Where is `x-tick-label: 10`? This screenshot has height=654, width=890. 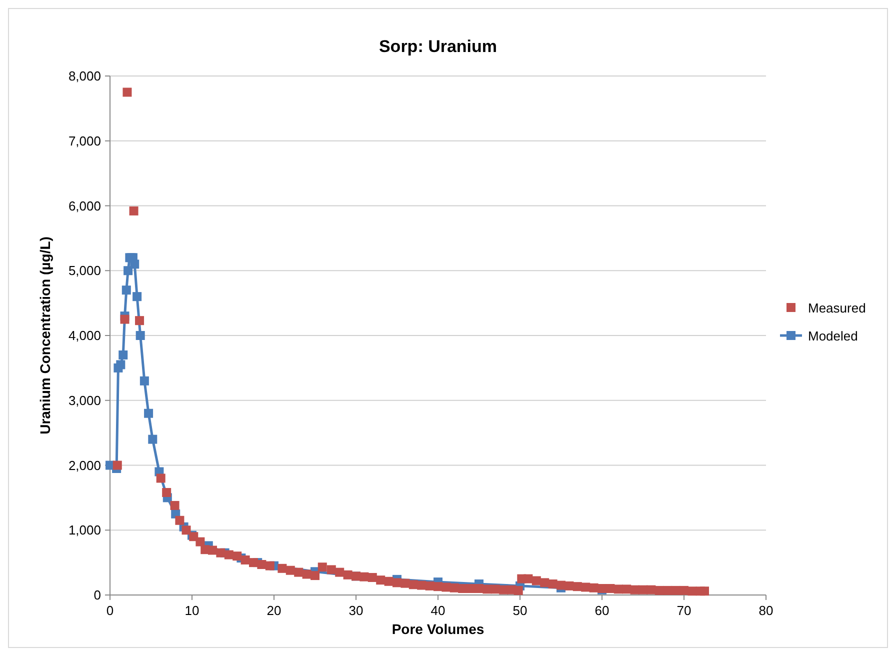
x-tick-label: 10 is located at coordinates (192, 610).